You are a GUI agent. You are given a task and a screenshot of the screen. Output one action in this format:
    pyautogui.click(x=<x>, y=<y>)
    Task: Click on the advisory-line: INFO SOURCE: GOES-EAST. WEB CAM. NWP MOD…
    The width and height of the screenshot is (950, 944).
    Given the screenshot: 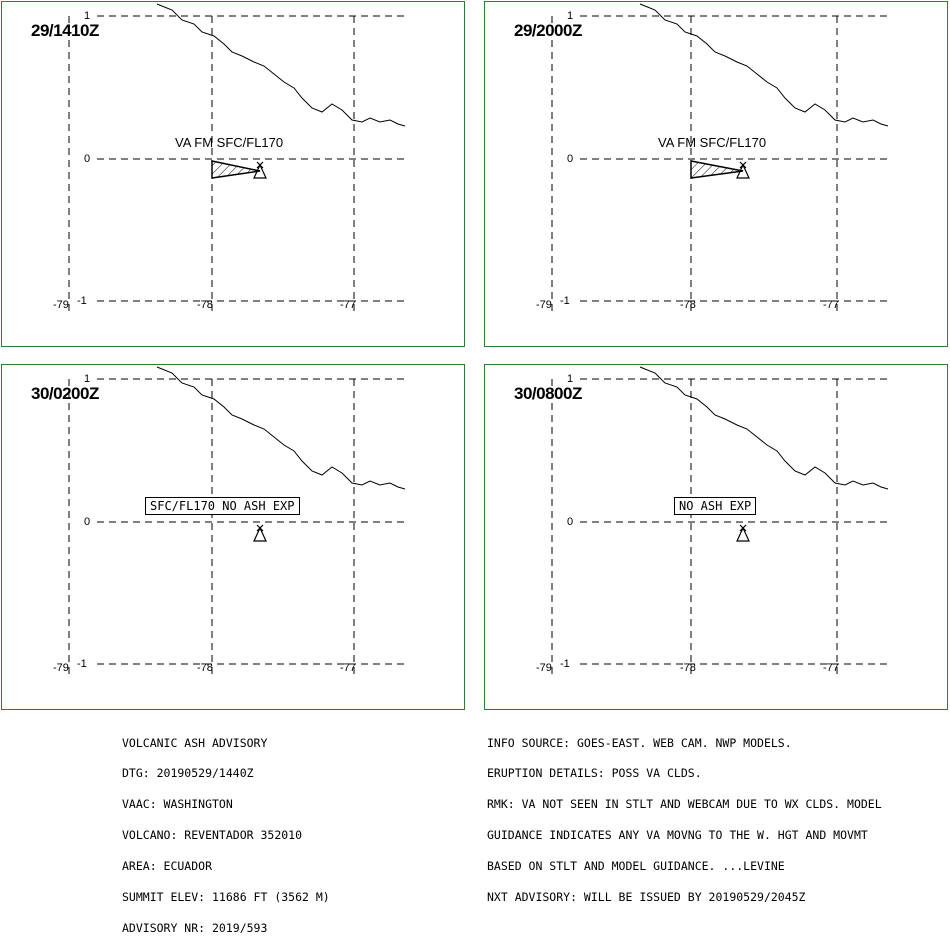 What is the action you would take?
    pyautogui.click(x=639, y=742)
    